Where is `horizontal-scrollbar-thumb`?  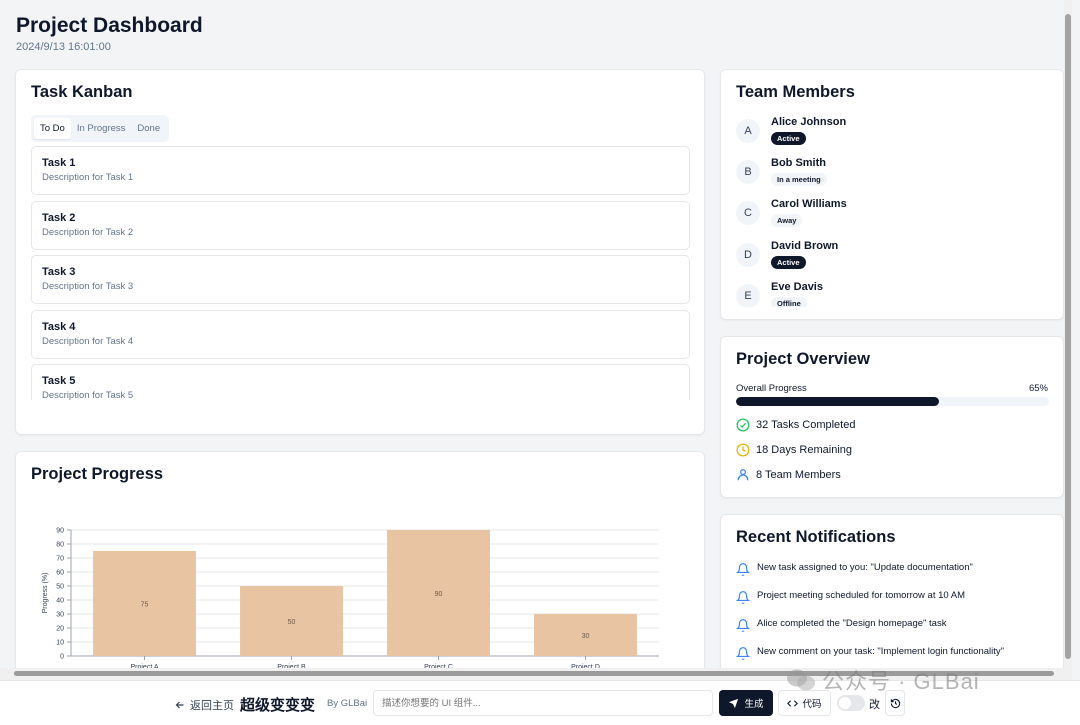 horizontal-scrollbar-thumb is located at coordinates (534, 673).